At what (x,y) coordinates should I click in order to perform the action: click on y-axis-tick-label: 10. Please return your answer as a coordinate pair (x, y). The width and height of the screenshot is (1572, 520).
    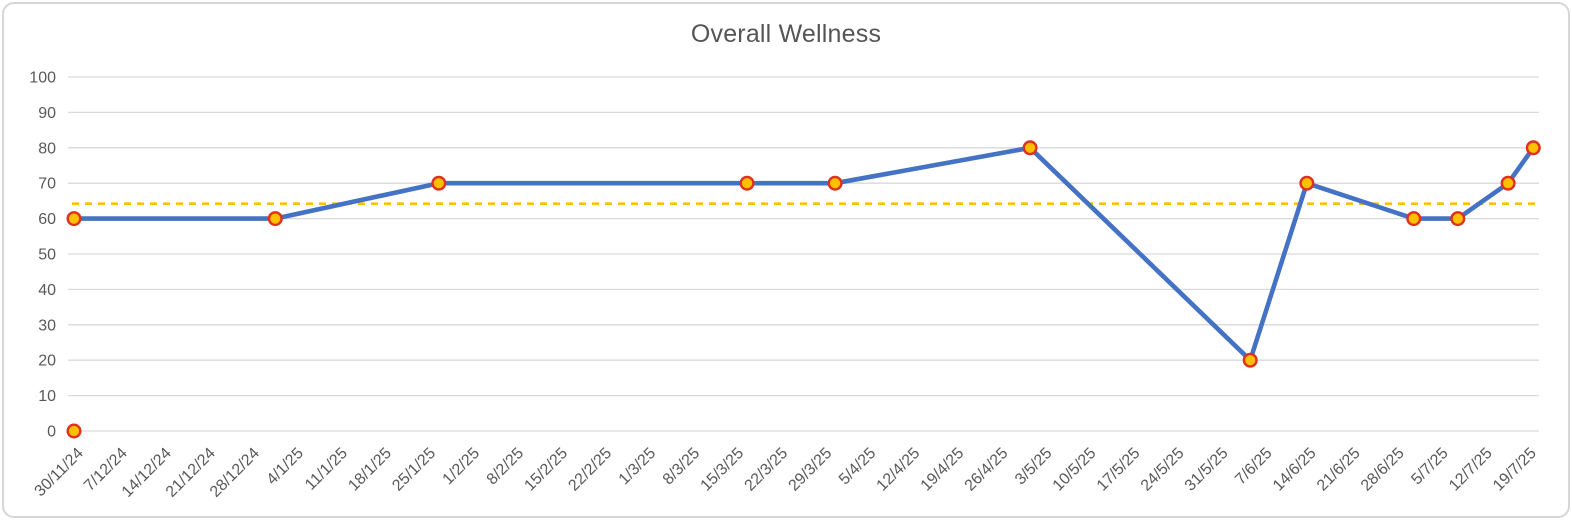
    Looking at the image, I should click on (47, 396).